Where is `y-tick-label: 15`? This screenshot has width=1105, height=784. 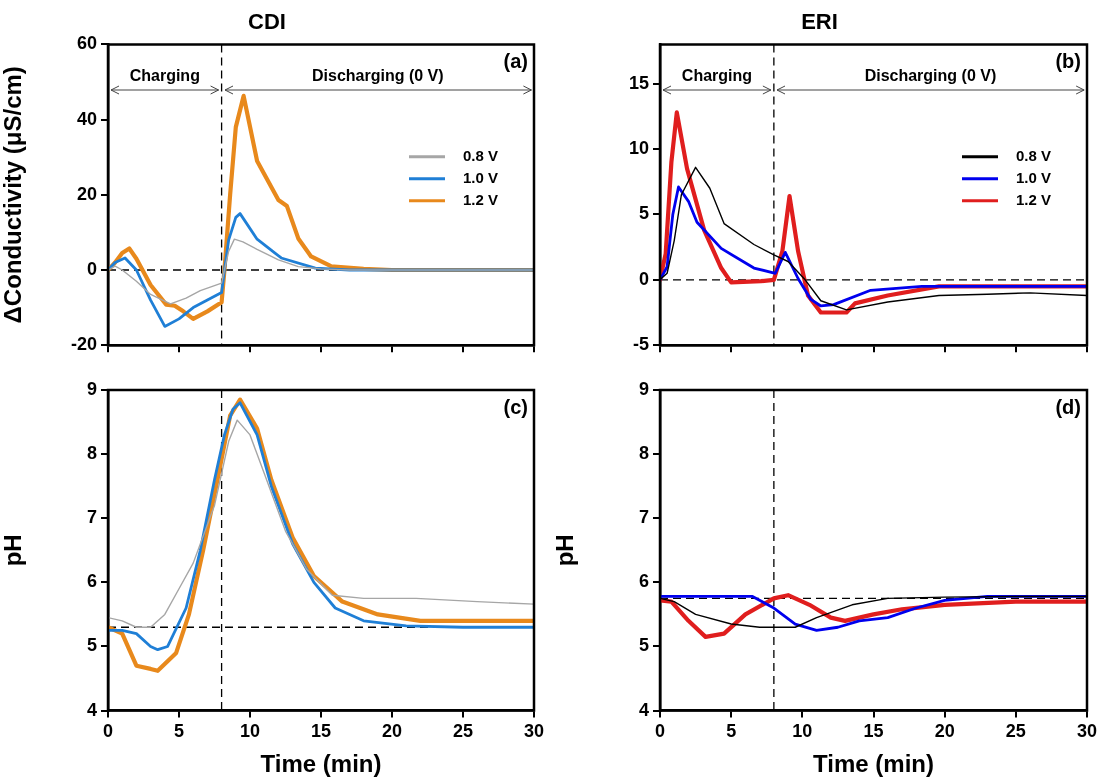
y-tick-label: 15 is located at coordinates (638, 82).